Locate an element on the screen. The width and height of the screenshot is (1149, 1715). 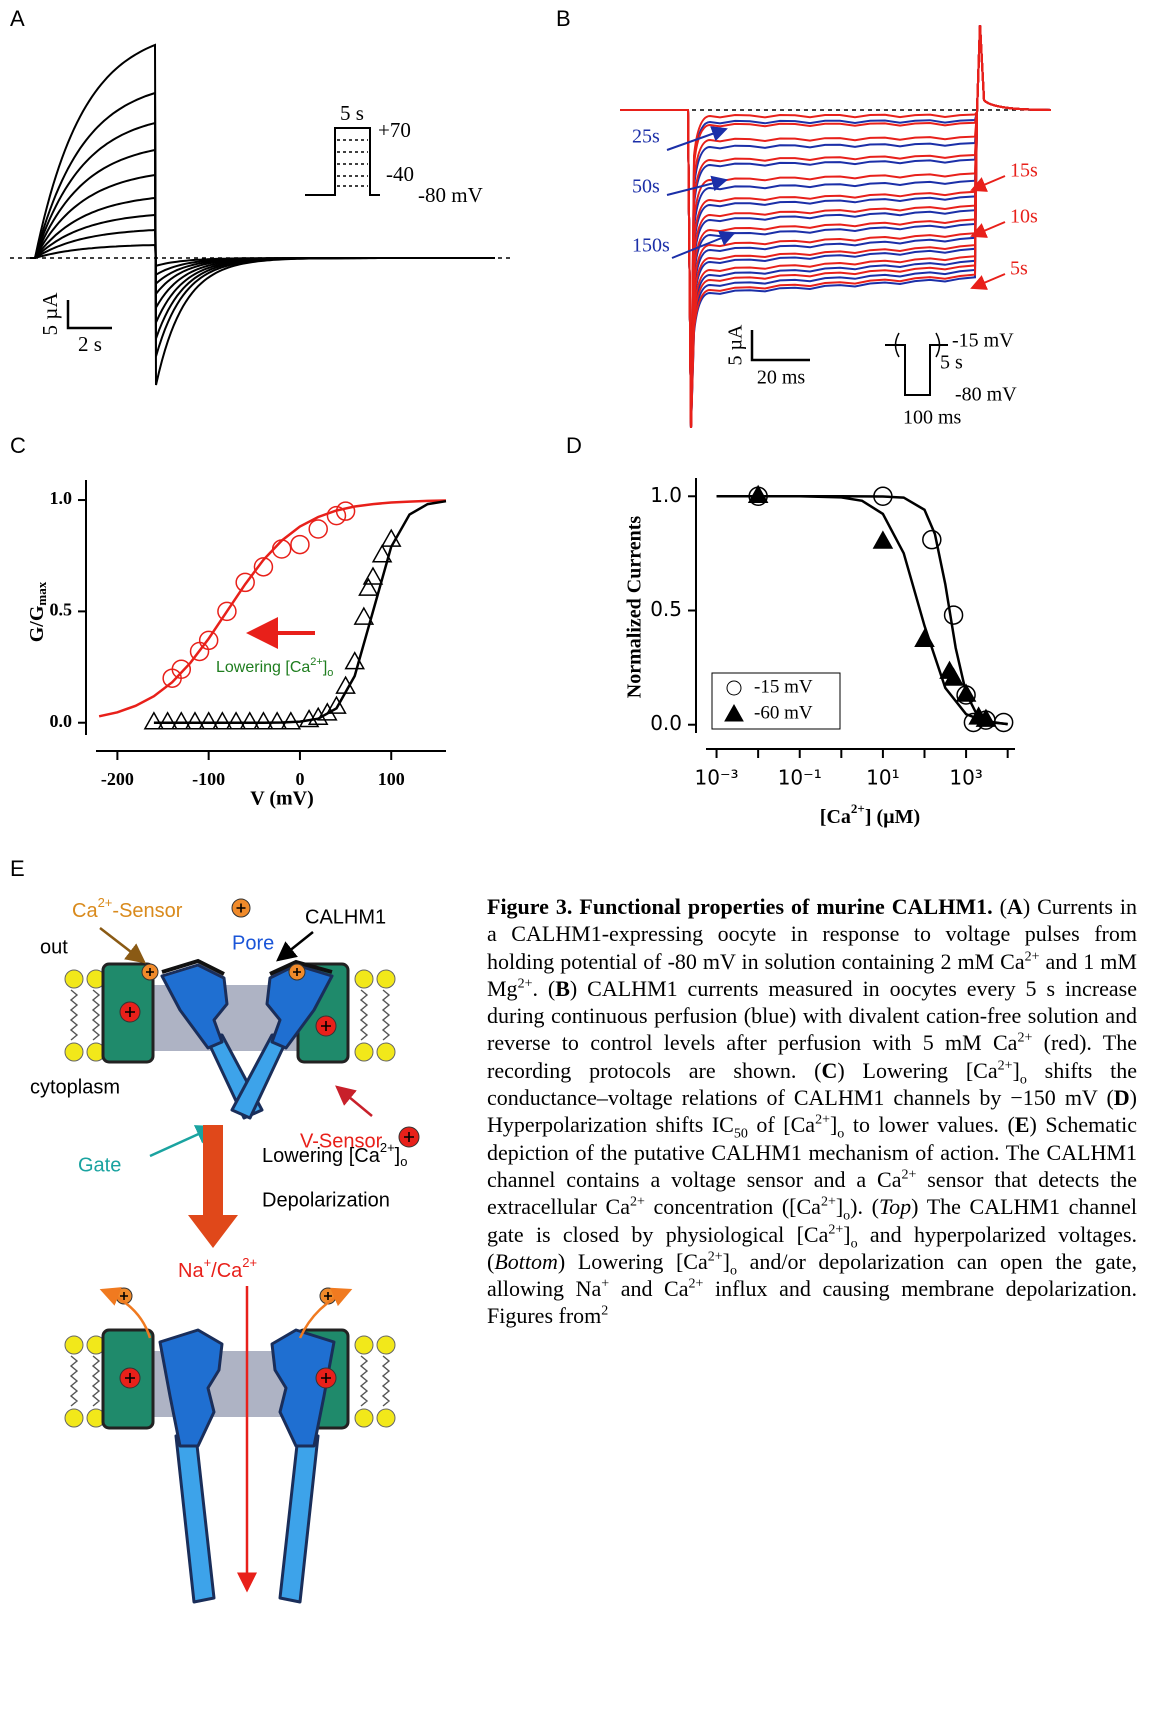
scale-label: 5 µA is located at coordinates (50, 314).